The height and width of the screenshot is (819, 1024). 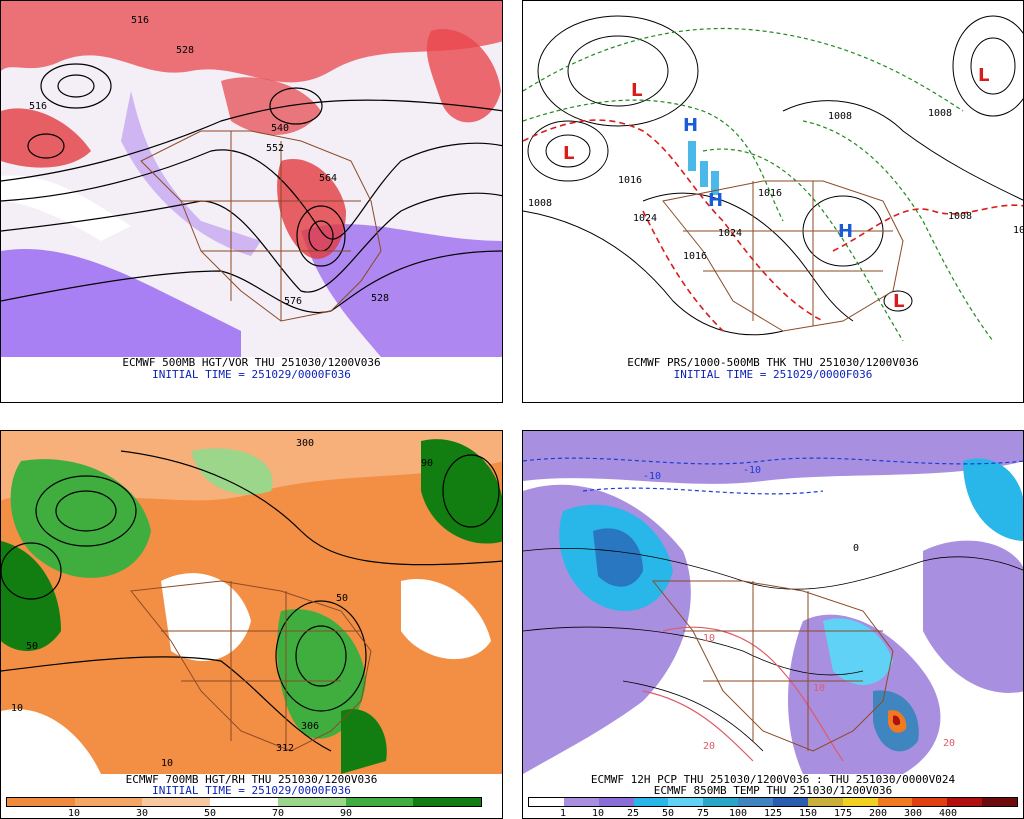 I want to click on legend-tick-label: 30, so click(x=142, y=813).